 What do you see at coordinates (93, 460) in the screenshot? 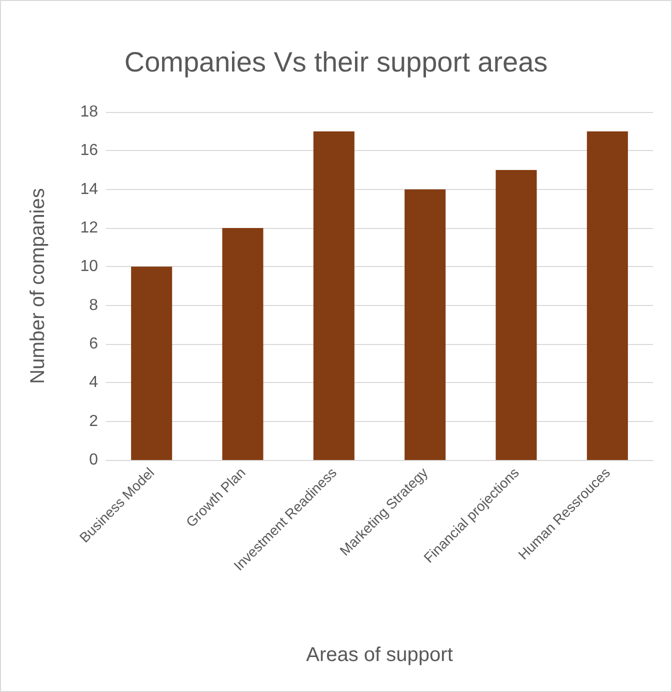
I see `y-tick-label: 0` at bounding box center [93, 460].